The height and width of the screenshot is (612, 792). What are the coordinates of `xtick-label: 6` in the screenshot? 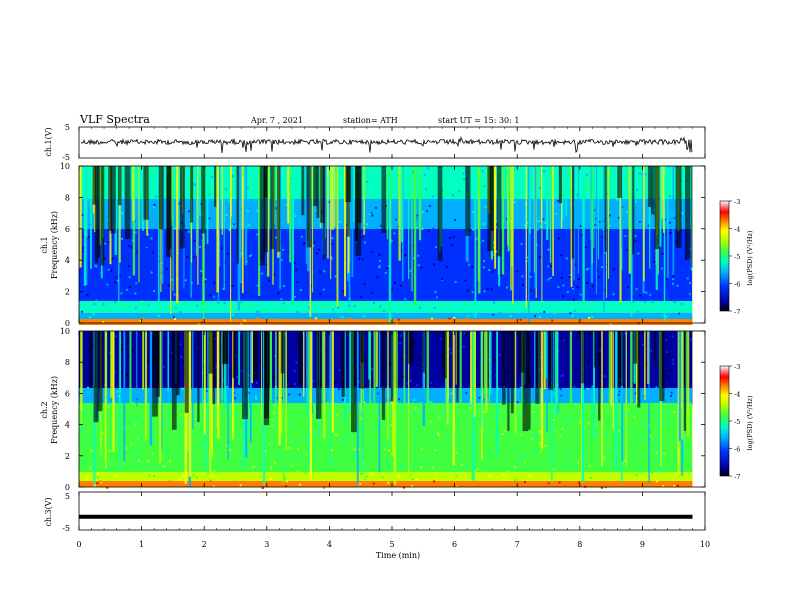 It's located at (454, 544).